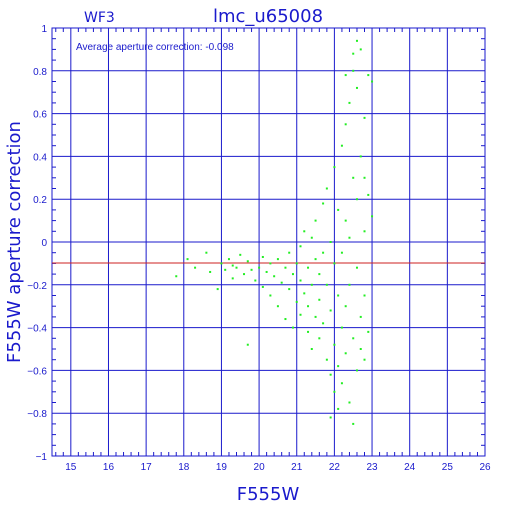 This screenshot has height=512, width=512. Describe the element at coordinates (372, 467) in the screenshot. I see `x-tick-label: 23` at that location.